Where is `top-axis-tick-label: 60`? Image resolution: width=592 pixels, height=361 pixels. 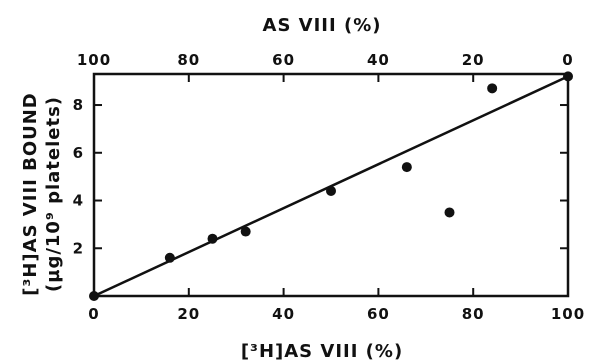 top-axis-tick-label: 60 is located at coordinates (283, 60).